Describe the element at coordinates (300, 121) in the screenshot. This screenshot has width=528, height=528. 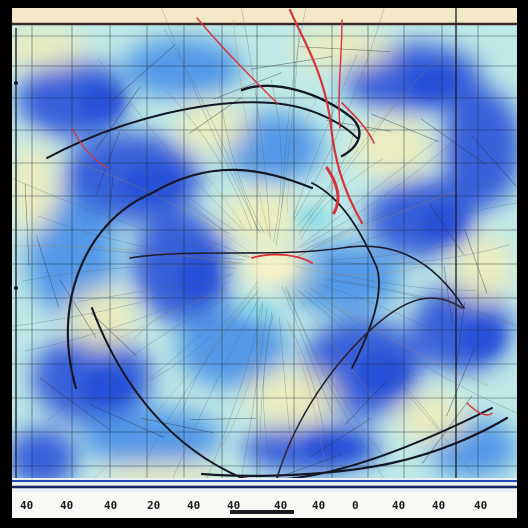
I see `hook-curve` at that location.